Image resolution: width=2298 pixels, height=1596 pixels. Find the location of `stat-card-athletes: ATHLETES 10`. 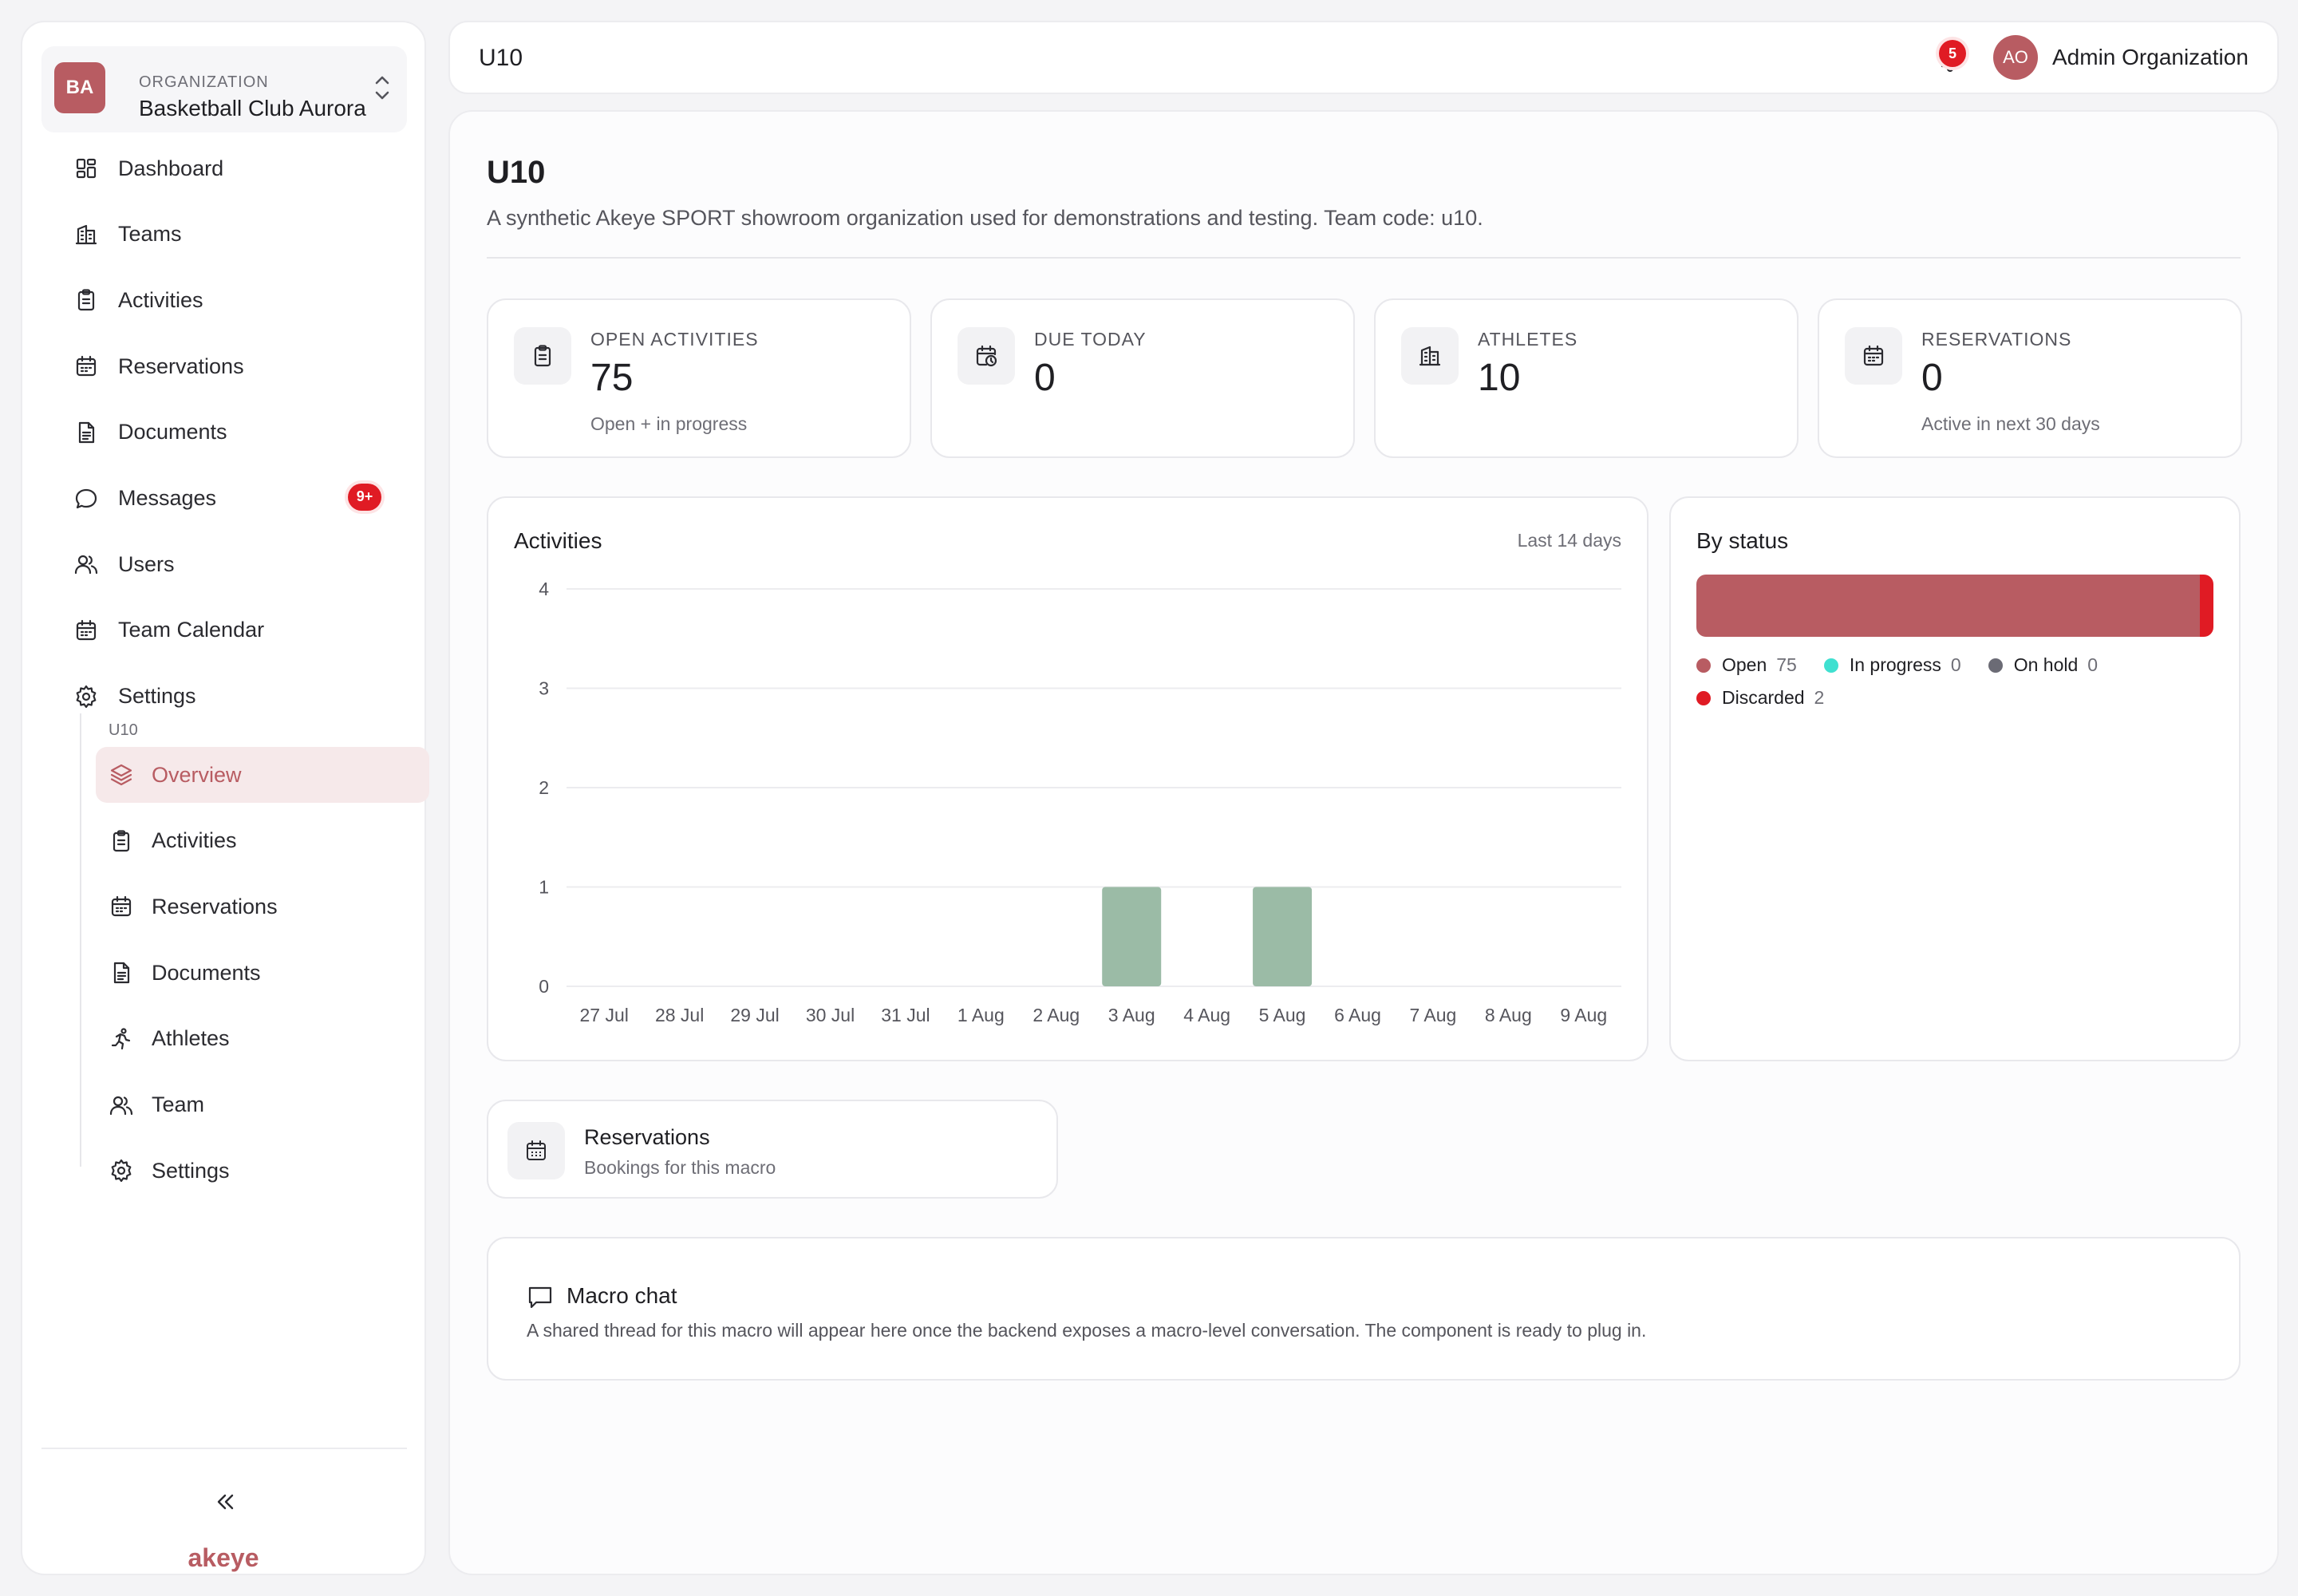

stat-card-athletes: ATHLETES 10 is located at coordinates (1587, 378).